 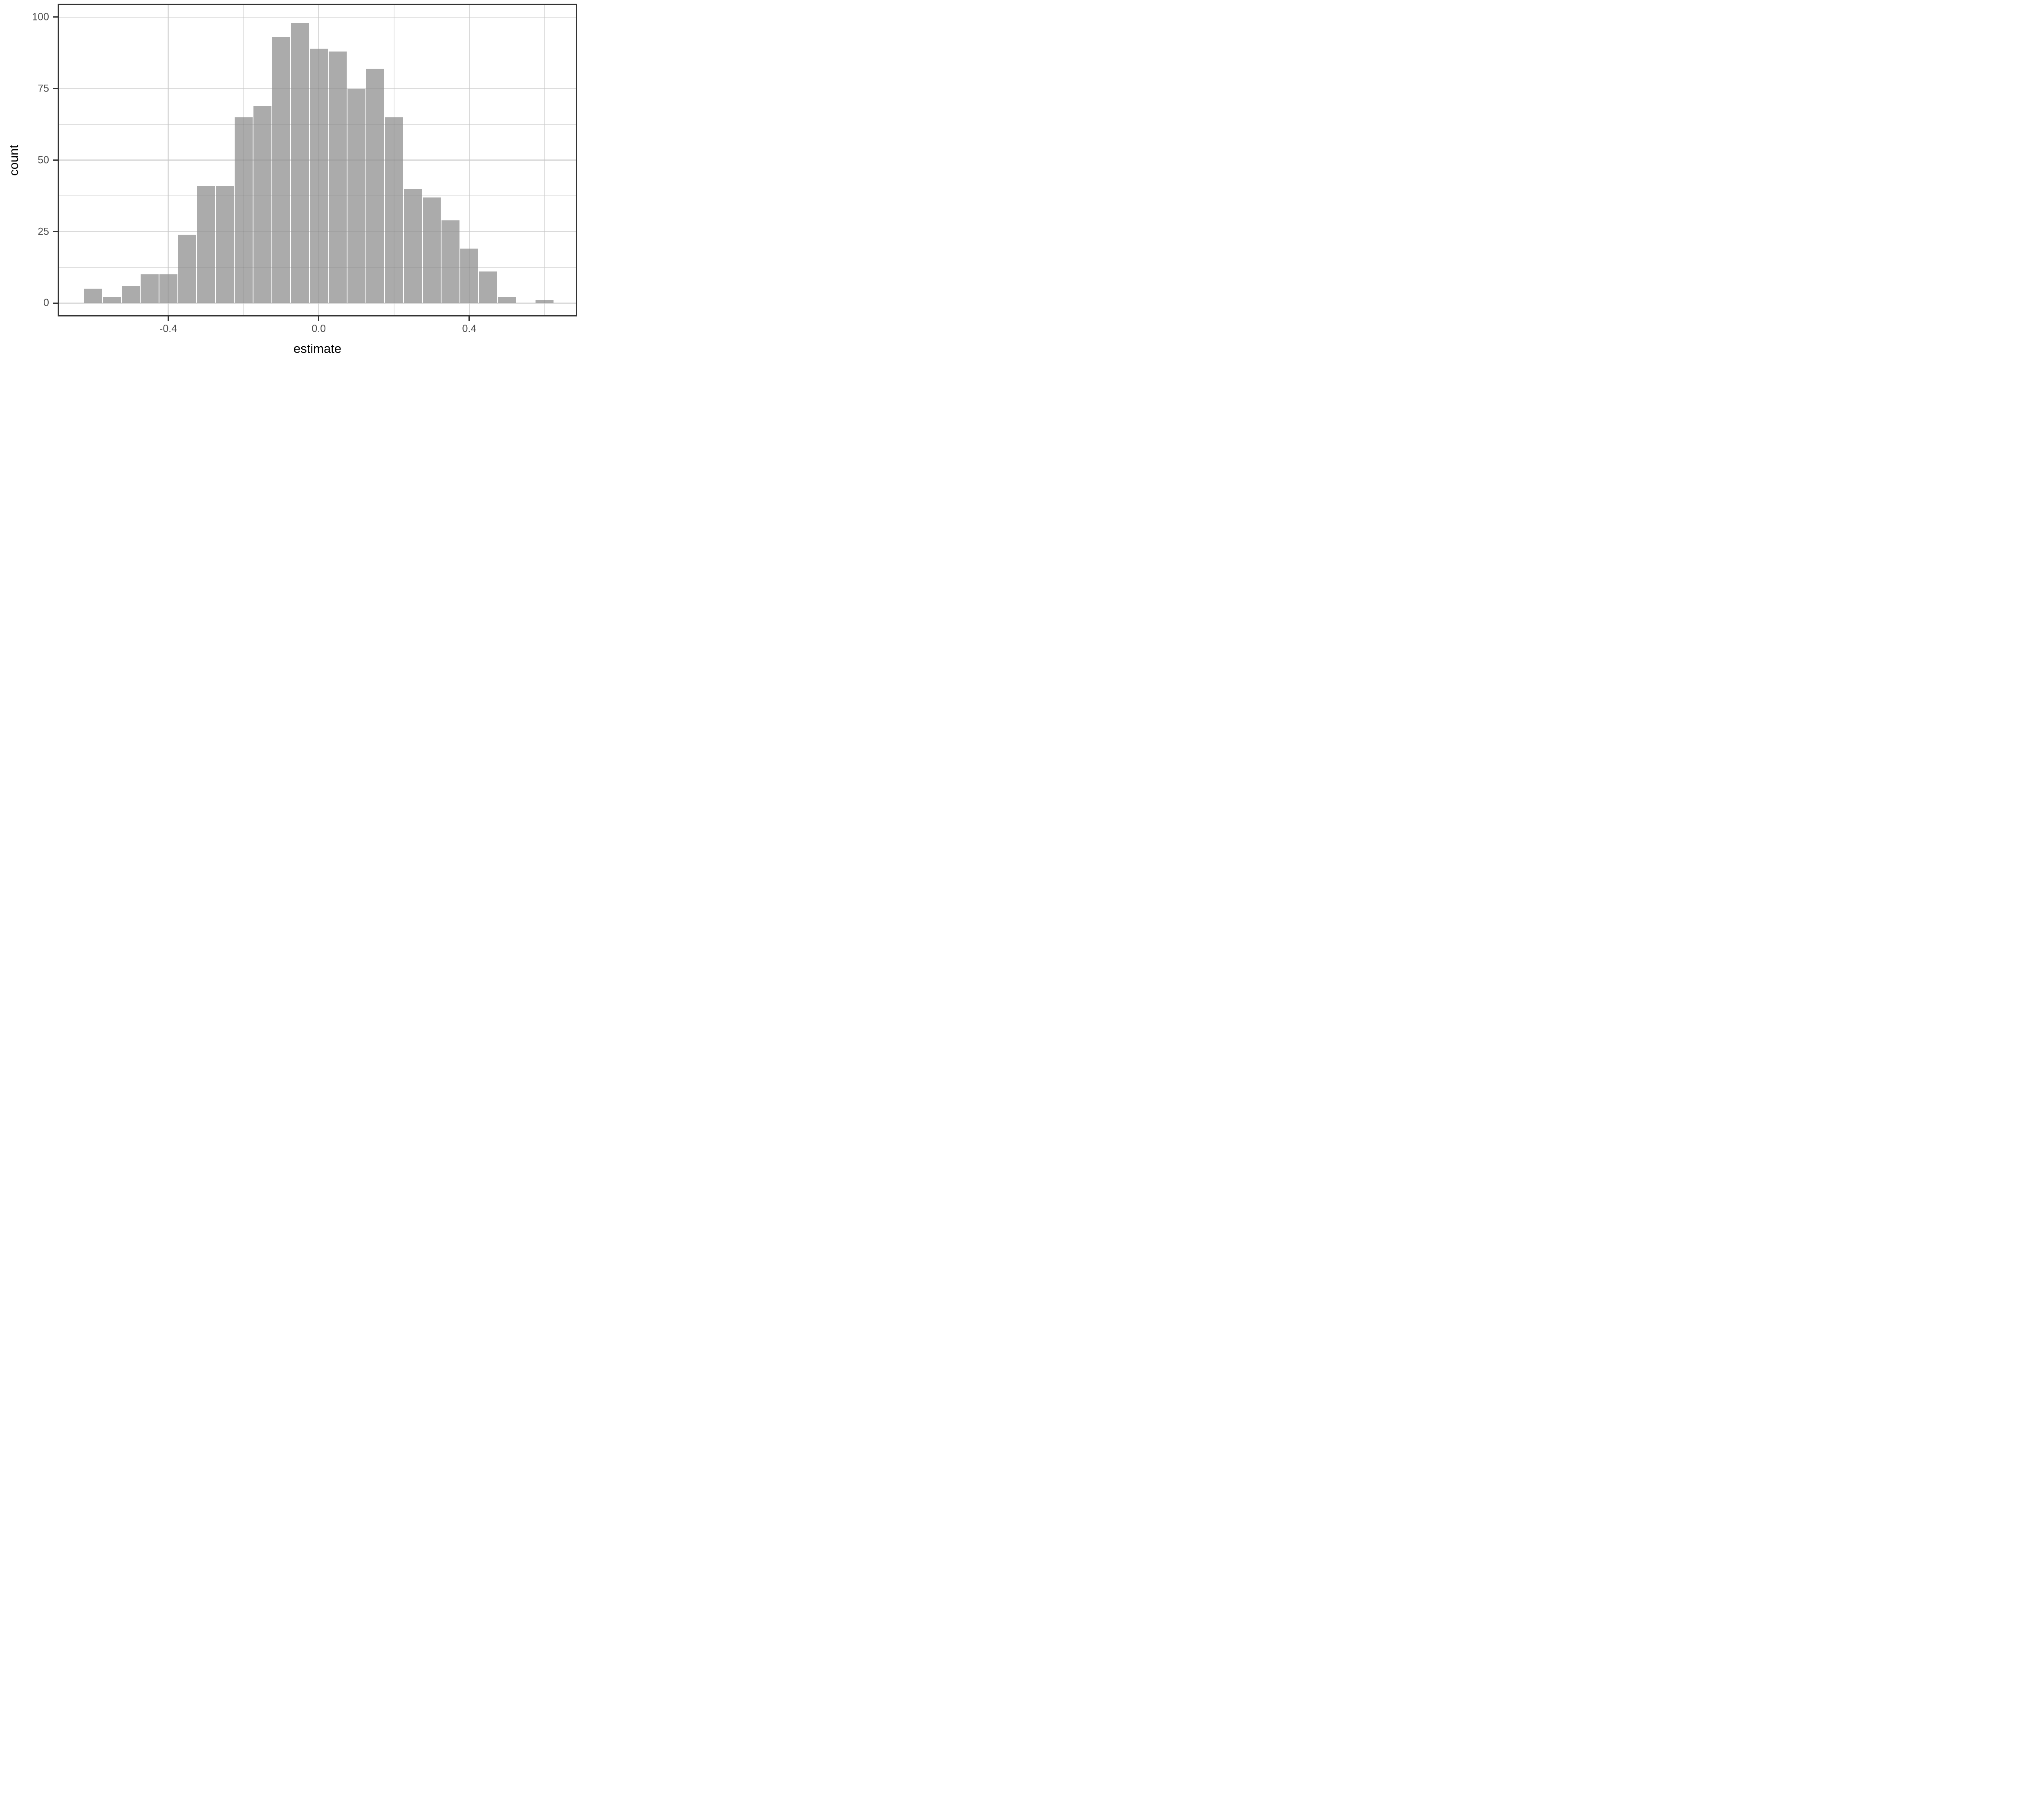 What do you see at coordinates (43, 88) in the screenshot?
I see `y-tick-label: 75` at bounding box center [43, 88].